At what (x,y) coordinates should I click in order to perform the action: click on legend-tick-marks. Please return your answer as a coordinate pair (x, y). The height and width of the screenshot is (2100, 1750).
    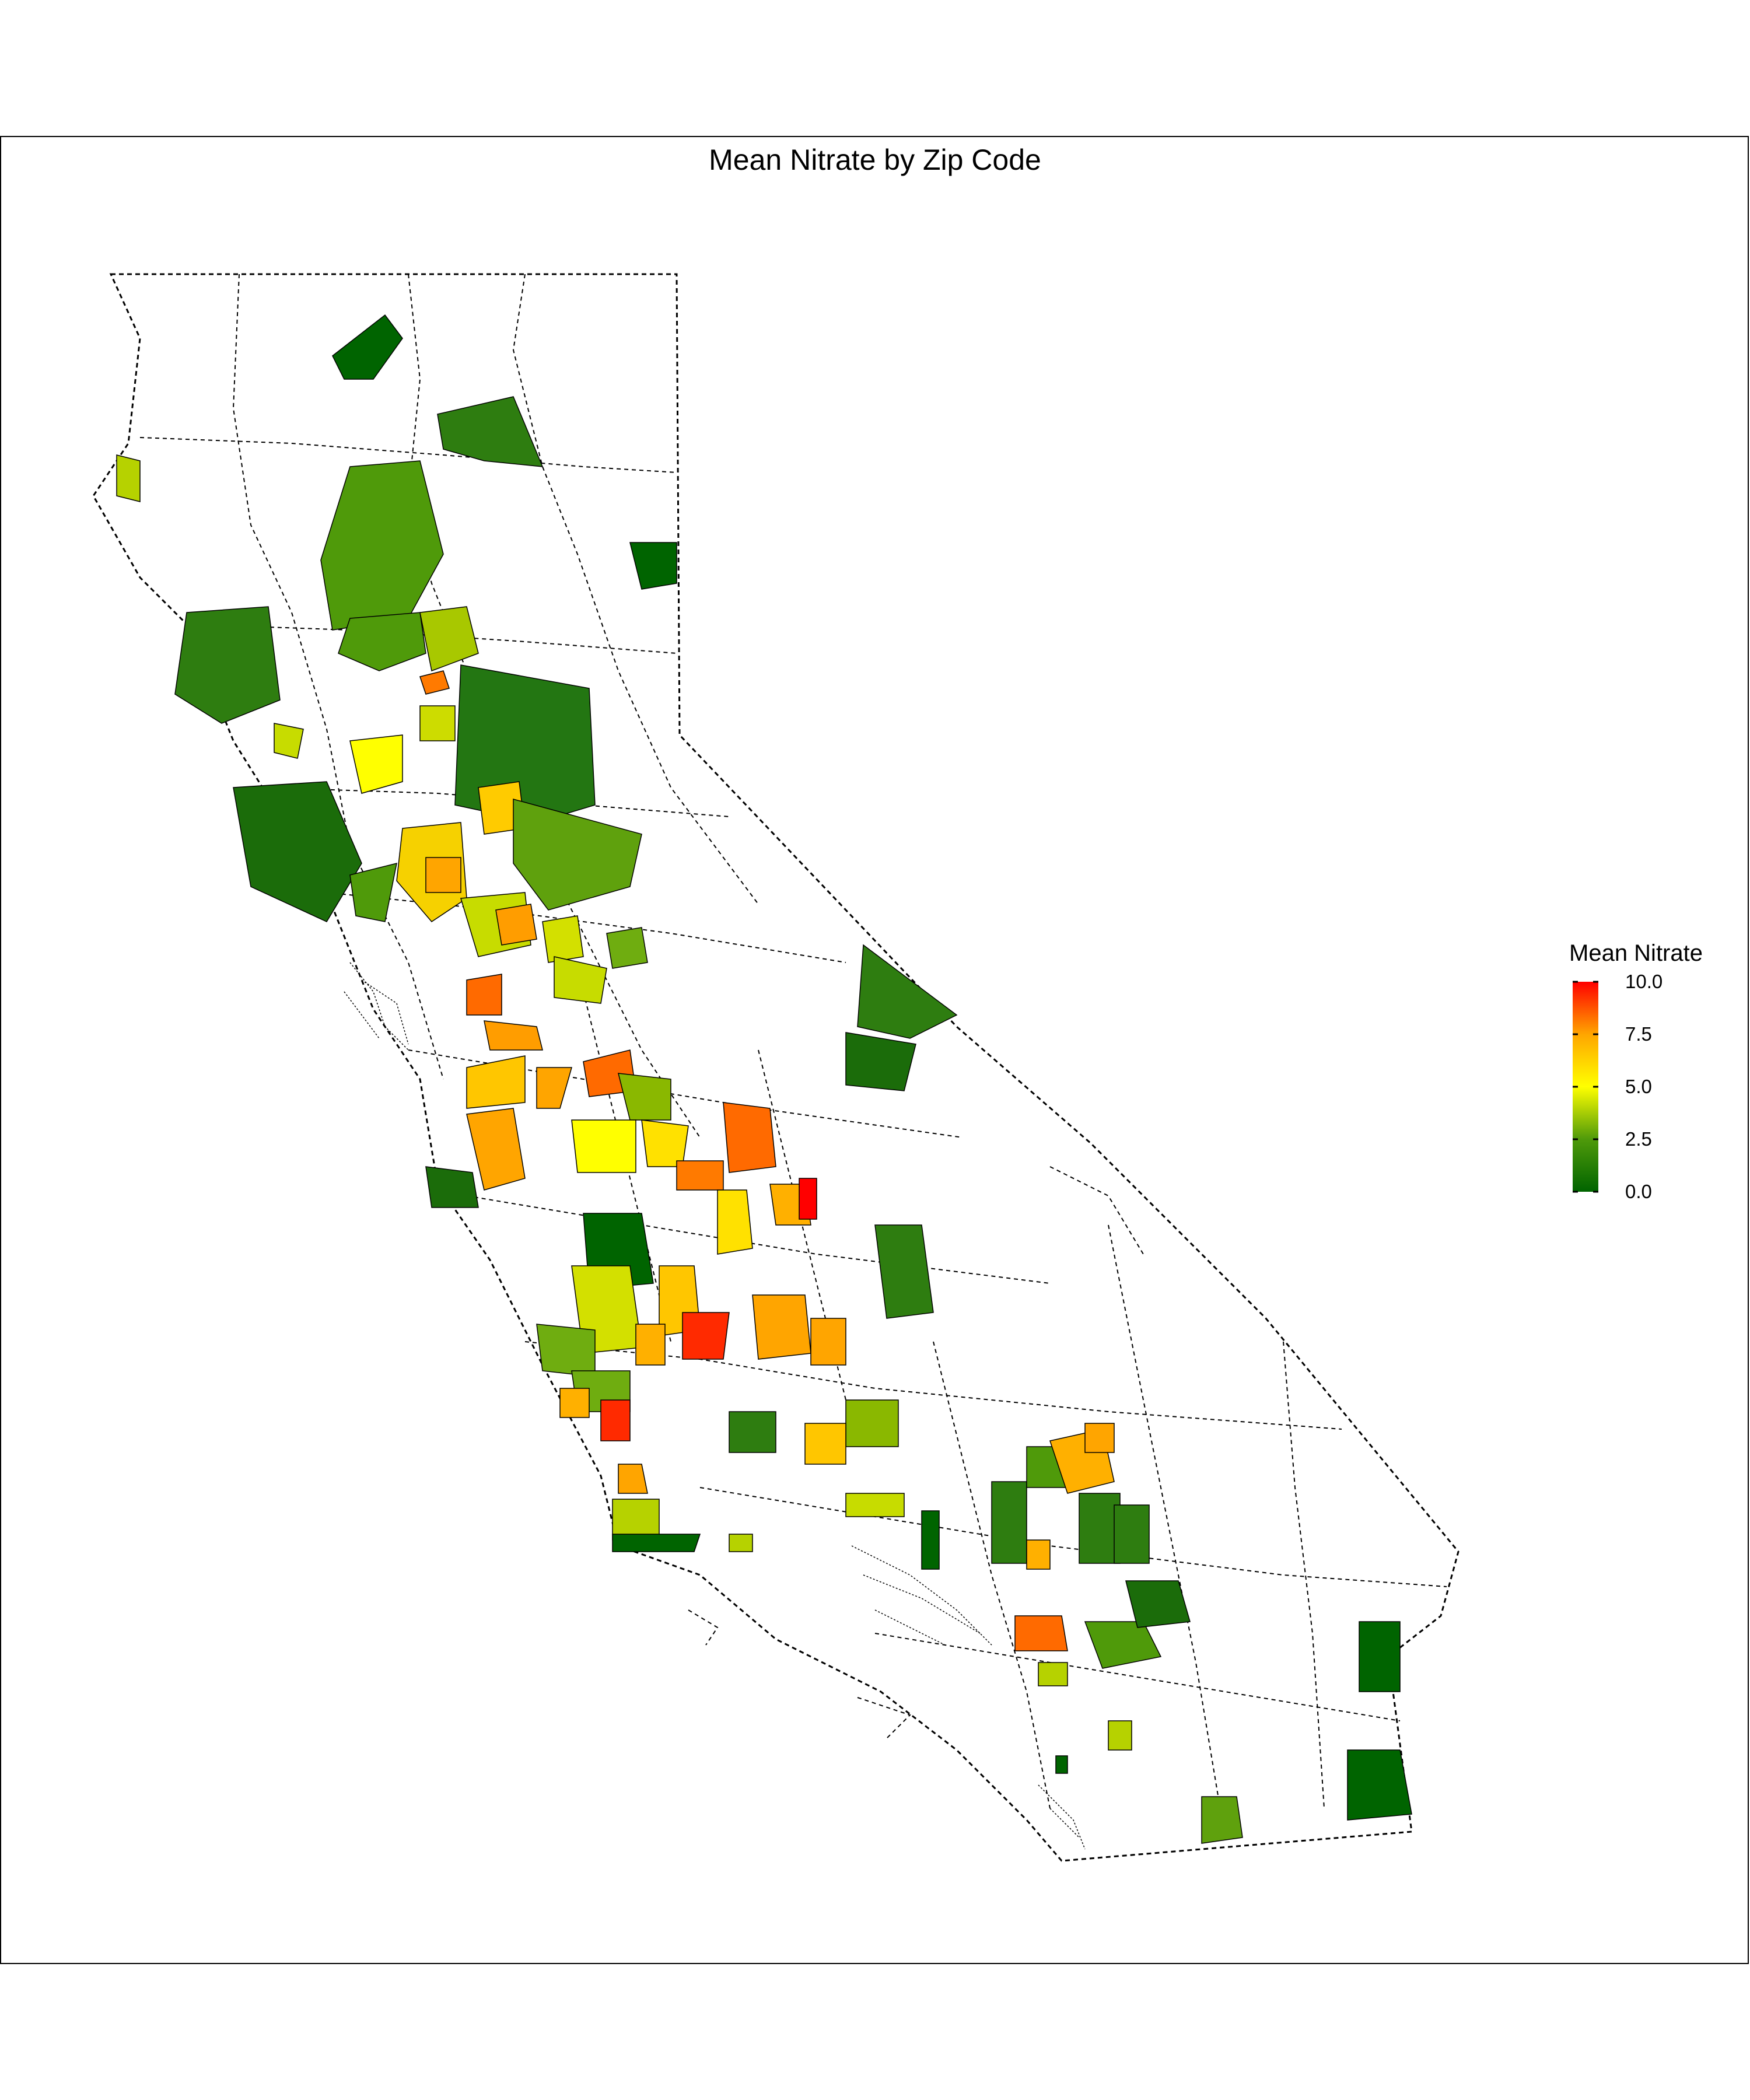
    Looking at the image, I should click on (1585, 1087).